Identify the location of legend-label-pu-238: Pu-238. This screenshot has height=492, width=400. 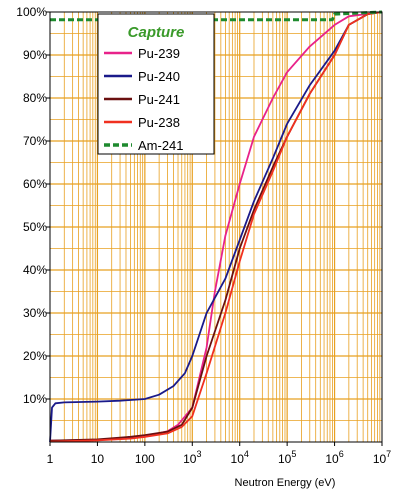
(159, 122).